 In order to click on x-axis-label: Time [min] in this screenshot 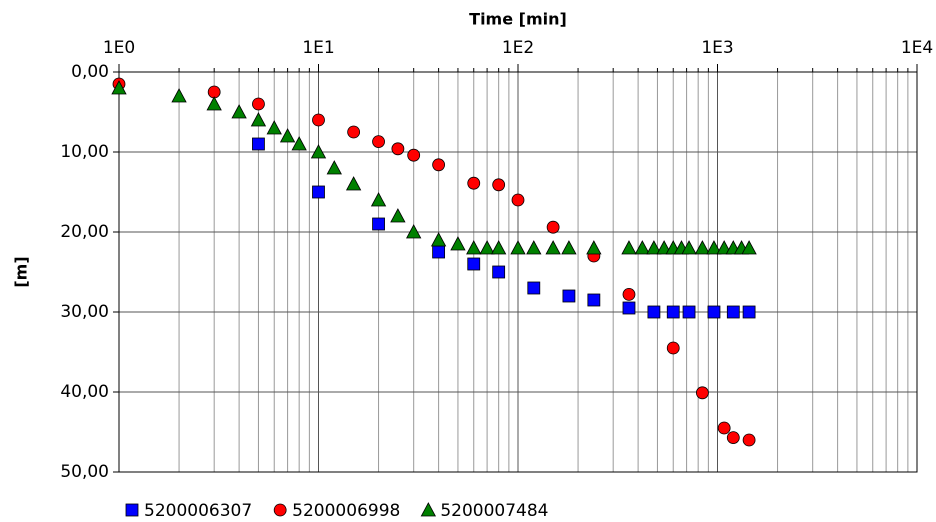, I will do `click(518, 19)`.